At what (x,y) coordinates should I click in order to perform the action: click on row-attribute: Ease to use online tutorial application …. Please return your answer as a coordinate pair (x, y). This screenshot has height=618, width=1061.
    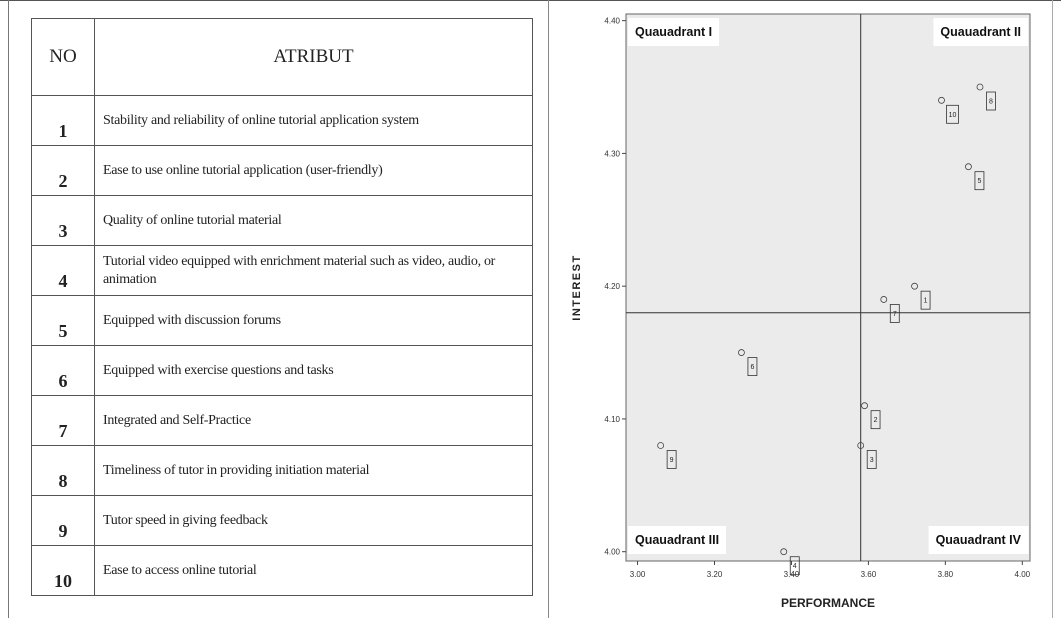
    Looking at the image, I should click on (313, 170).